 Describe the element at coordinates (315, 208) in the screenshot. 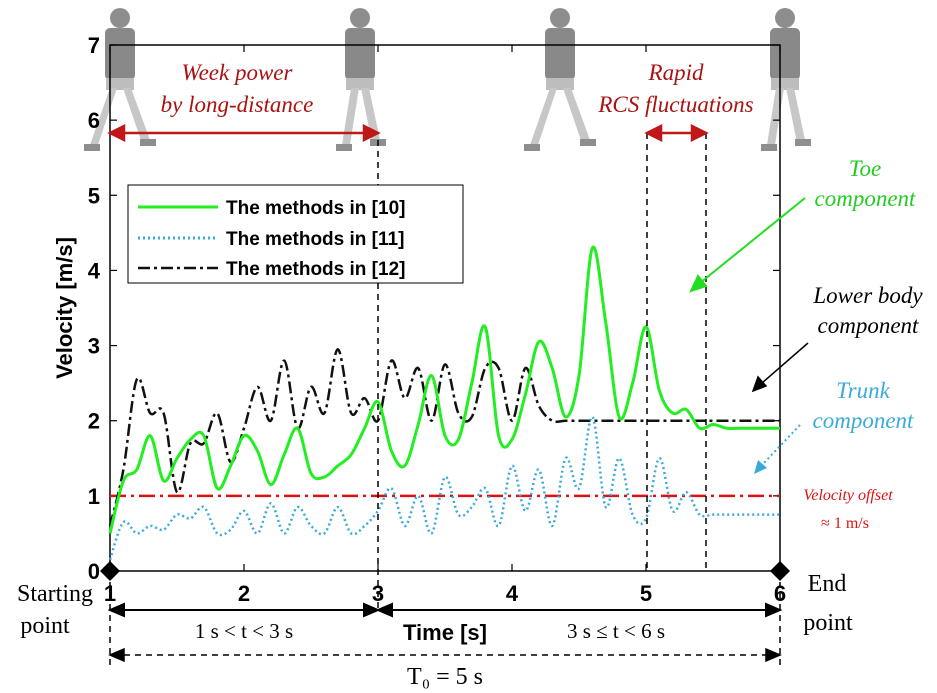

I see `legend-label-10: The methods in [10]` at that location.